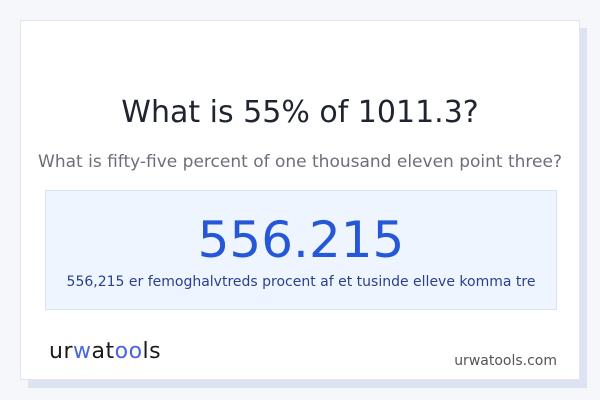  I want to click on page-title: What is 55% of 1011.3?, so click(300, 112).